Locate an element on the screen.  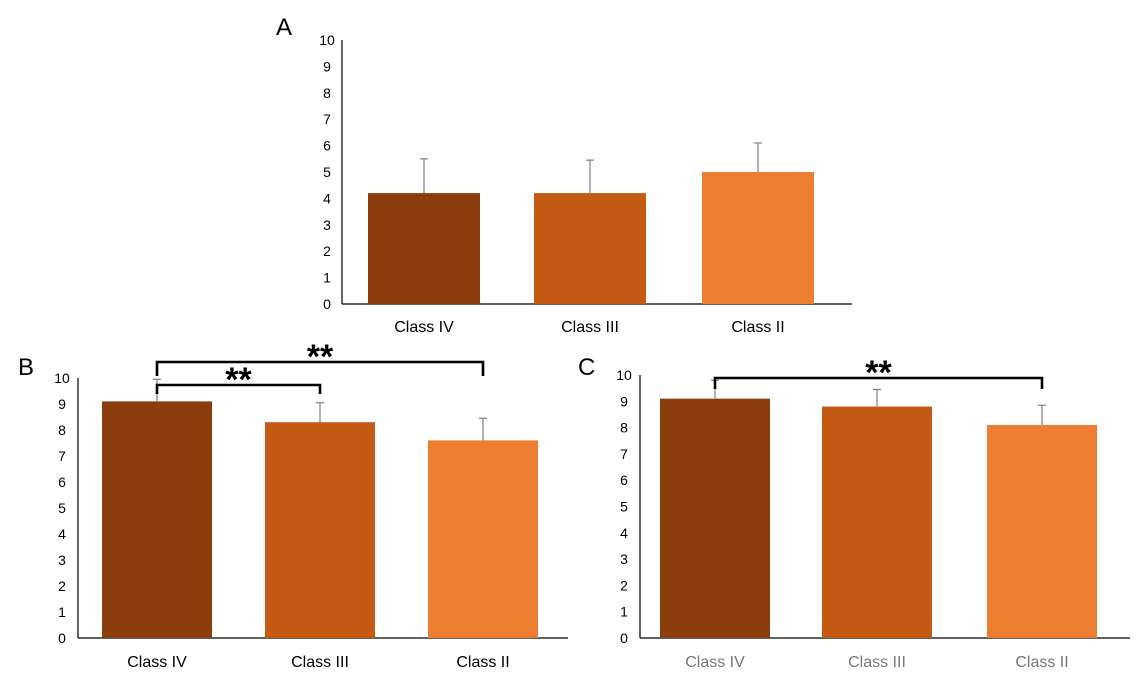
panel-label: A is located at coordinates (284, 27).